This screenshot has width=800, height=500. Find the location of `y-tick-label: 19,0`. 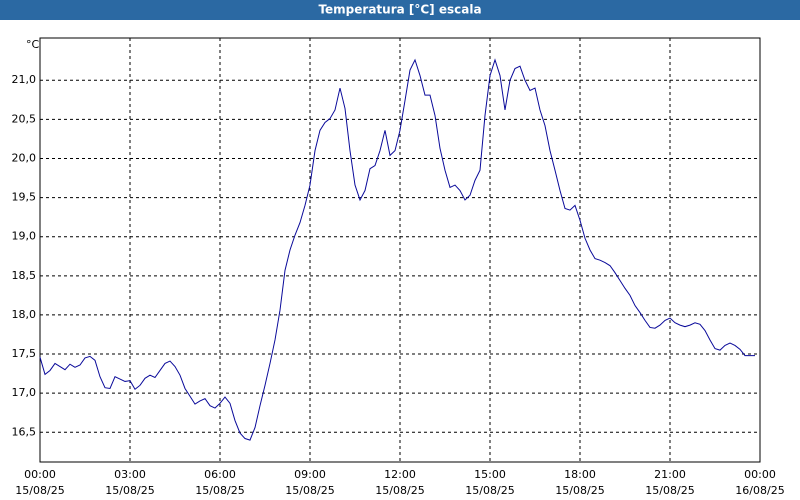

y-tick-label: 19,0 is located at coordinates (24, 236).